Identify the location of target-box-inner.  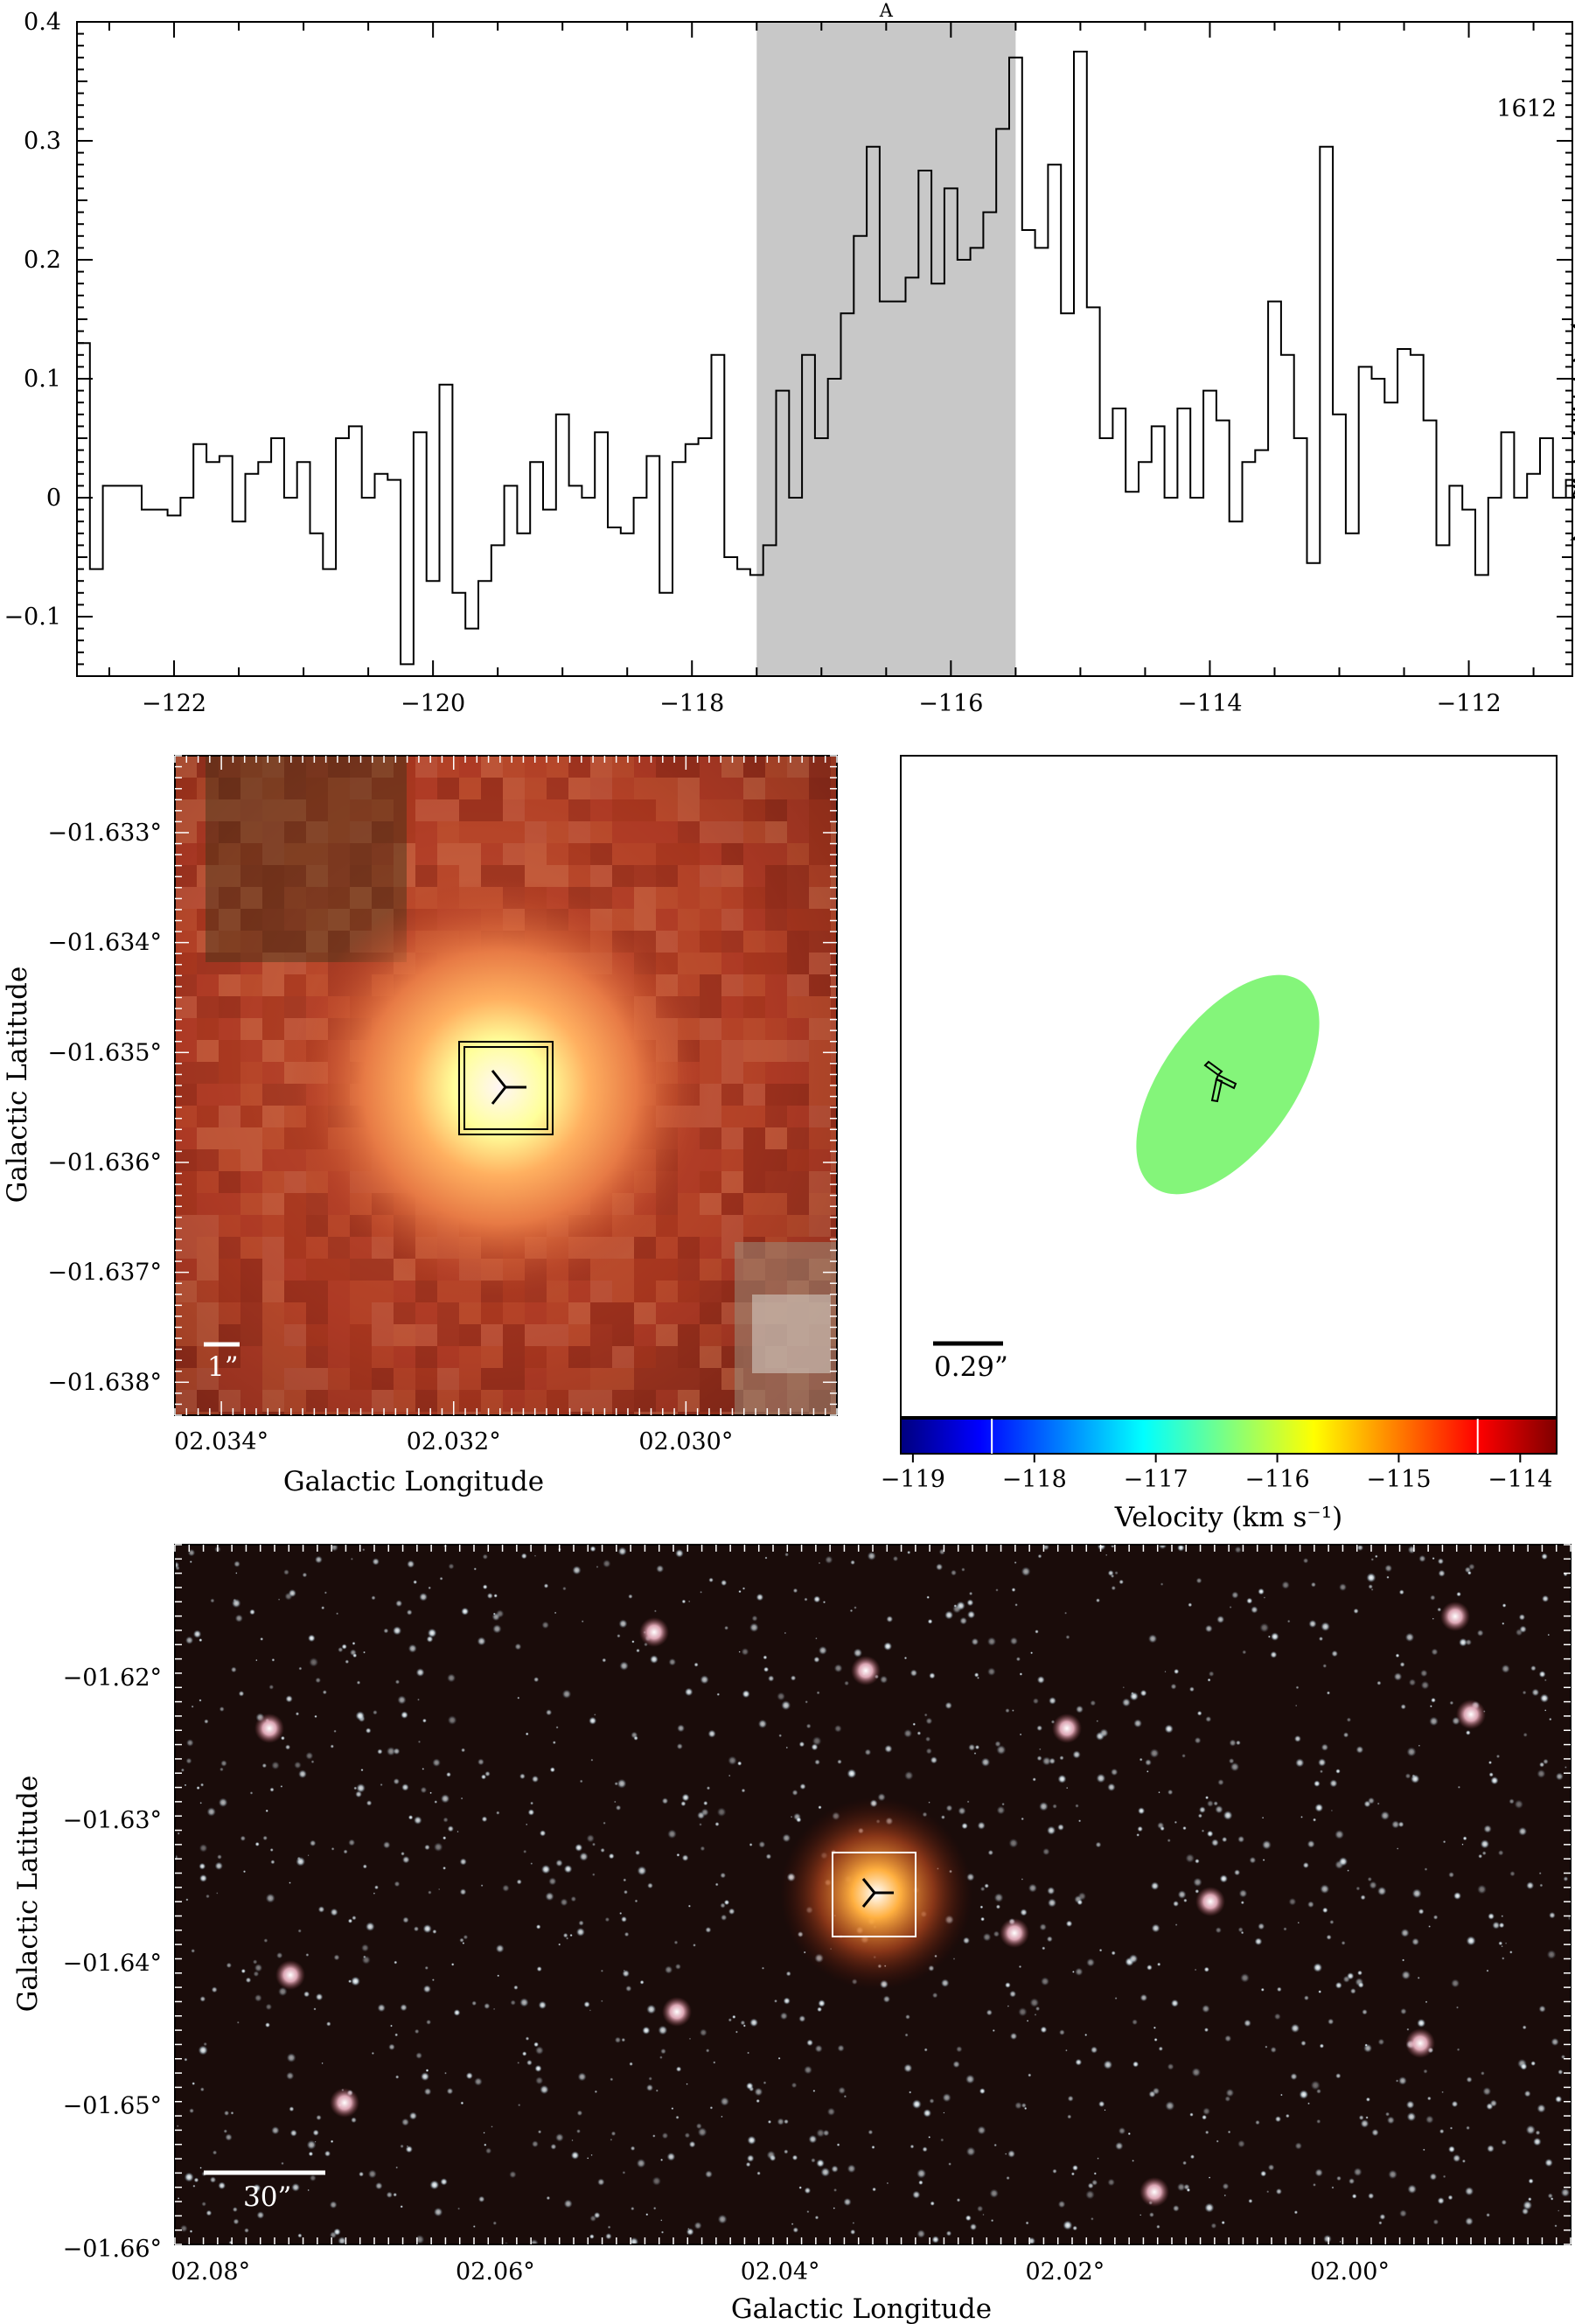
(506, 1088).